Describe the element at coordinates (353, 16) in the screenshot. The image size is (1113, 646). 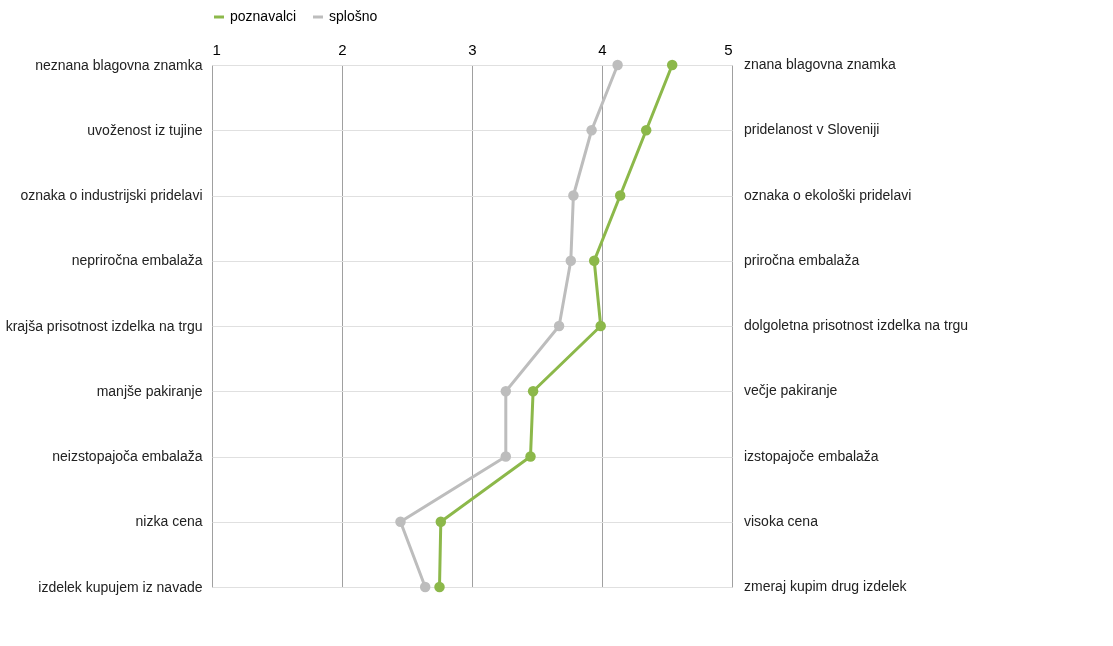
I see `legend-label: splošno` at that location.